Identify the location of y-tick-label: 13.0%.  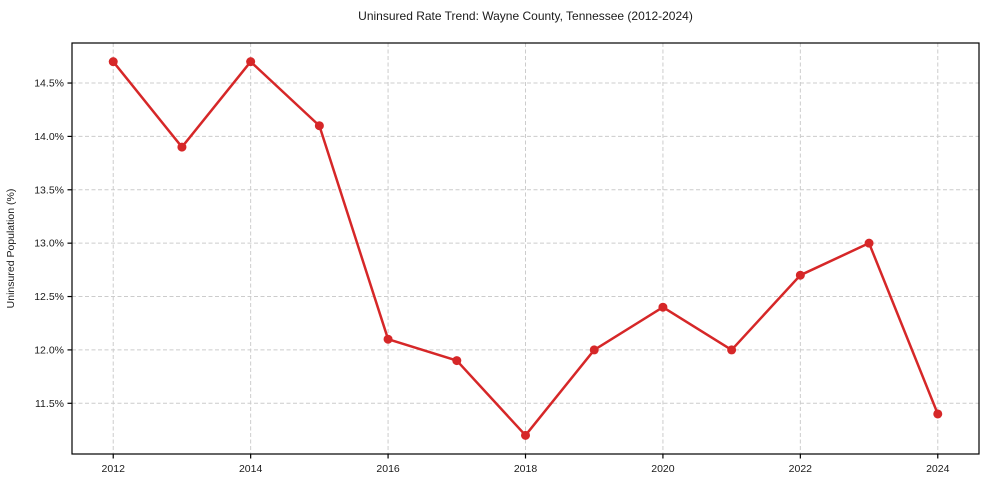
(49, 244).